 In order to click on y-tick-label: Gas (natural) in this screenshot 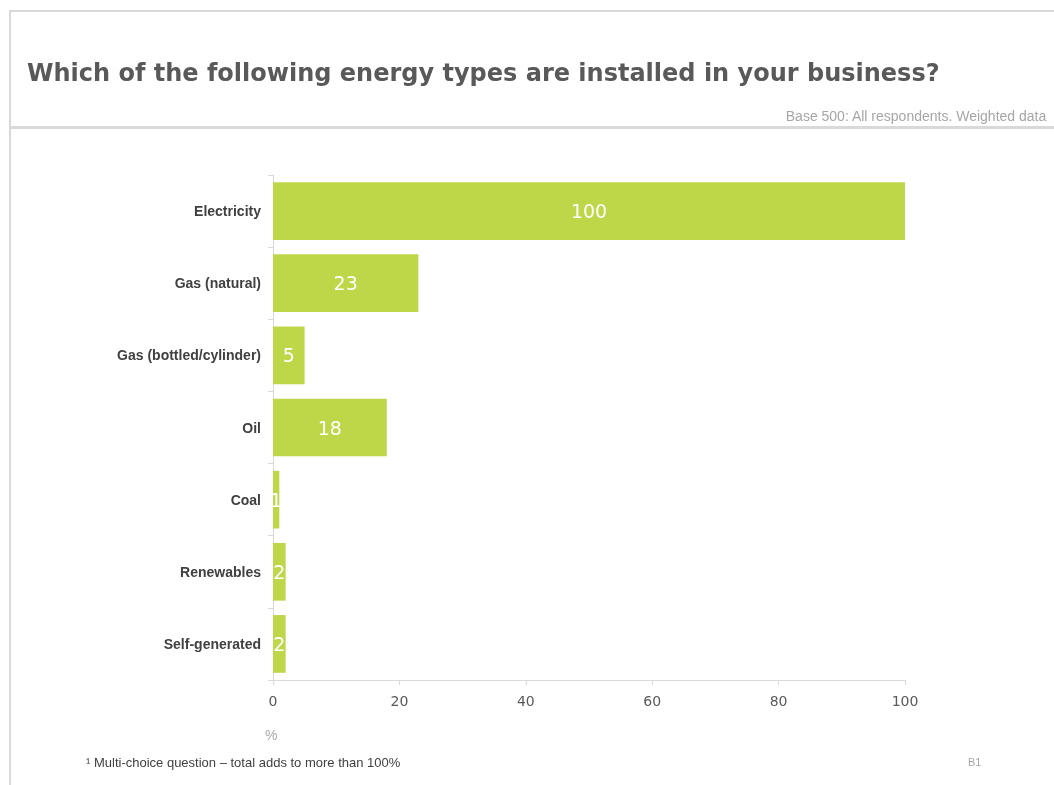, I will do `click(217, 283)`.